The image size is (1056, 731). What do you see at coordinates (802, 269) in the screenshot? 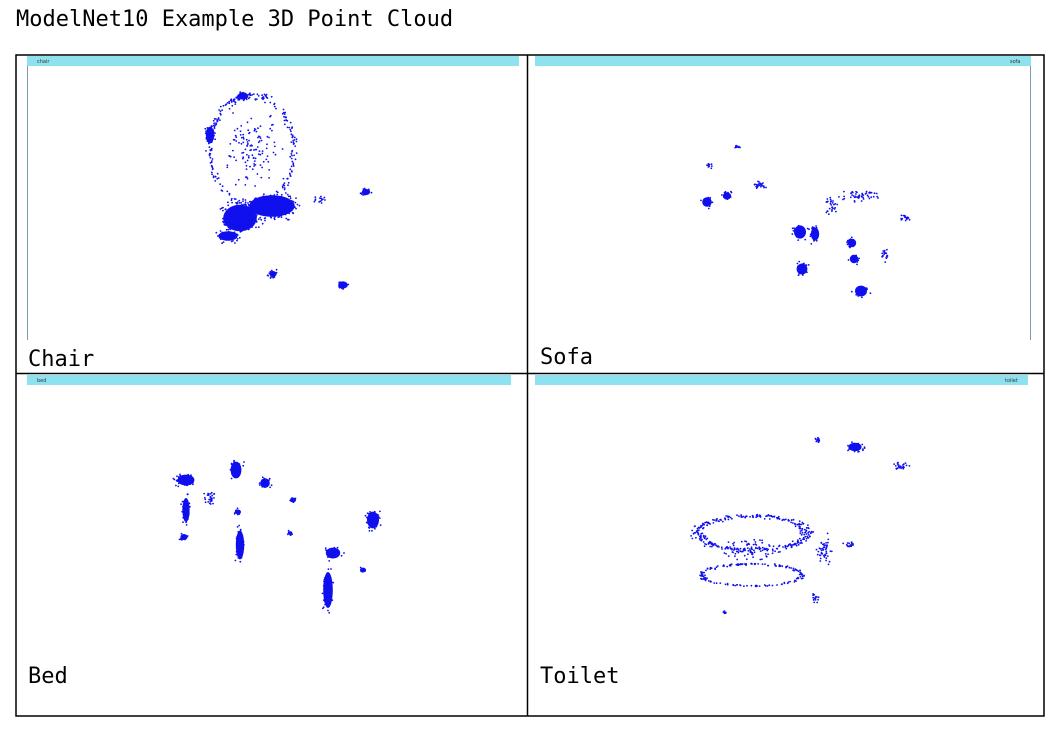
I see `point-core` at bounding box center [802, 269].